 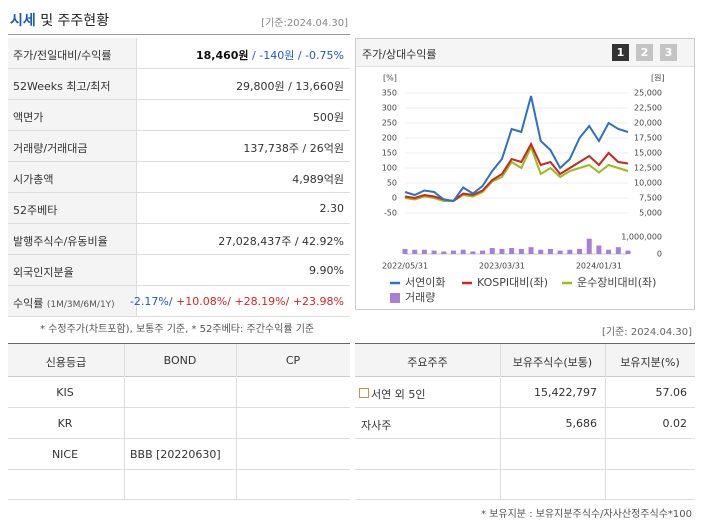 I want to click on y-unit: [%], so click(x=390, y=78).